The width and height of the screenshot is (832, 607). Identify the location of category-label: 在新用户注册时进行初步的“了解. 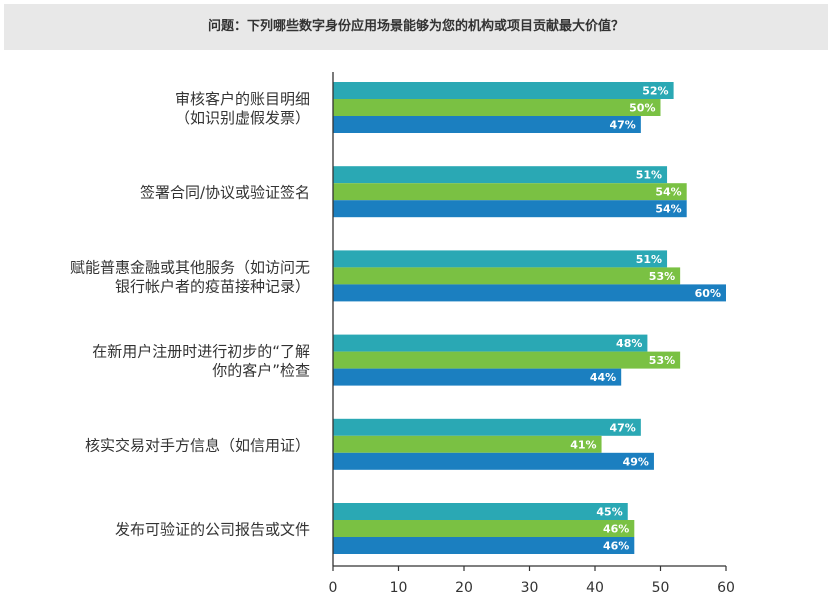
(201, 352).